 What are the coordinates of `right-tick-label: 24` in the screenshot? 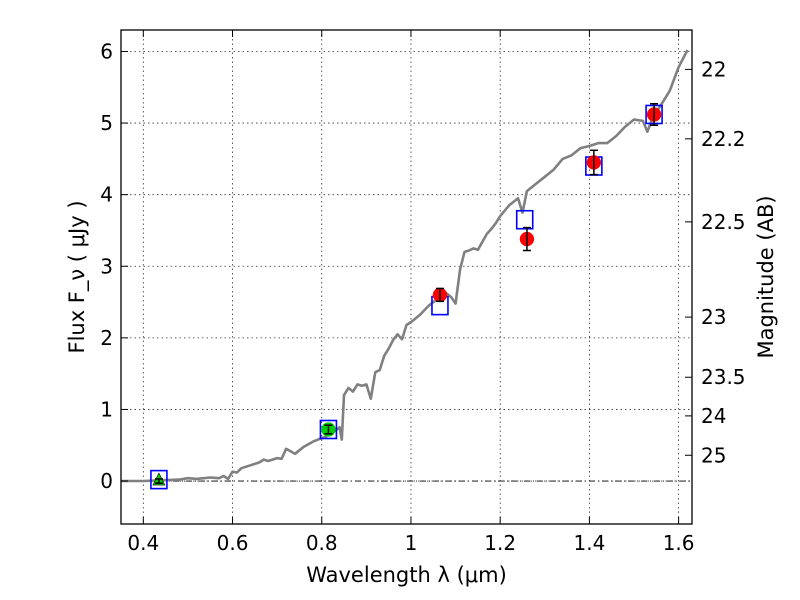 It's located at (713, 416).